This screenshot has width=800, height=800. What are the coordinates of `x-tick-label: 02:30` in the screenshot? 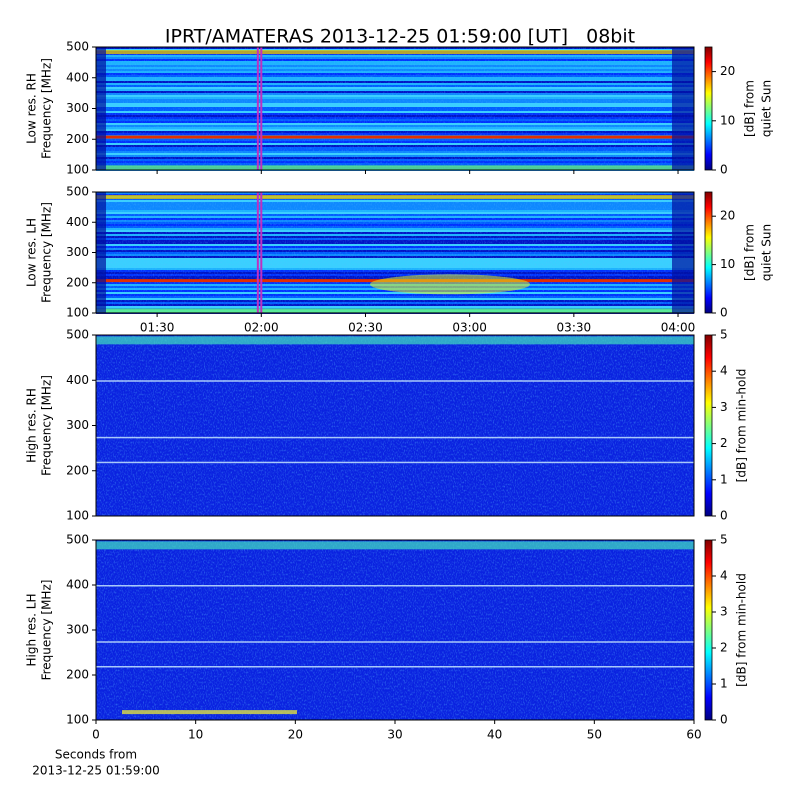 It's located at (365, 328).